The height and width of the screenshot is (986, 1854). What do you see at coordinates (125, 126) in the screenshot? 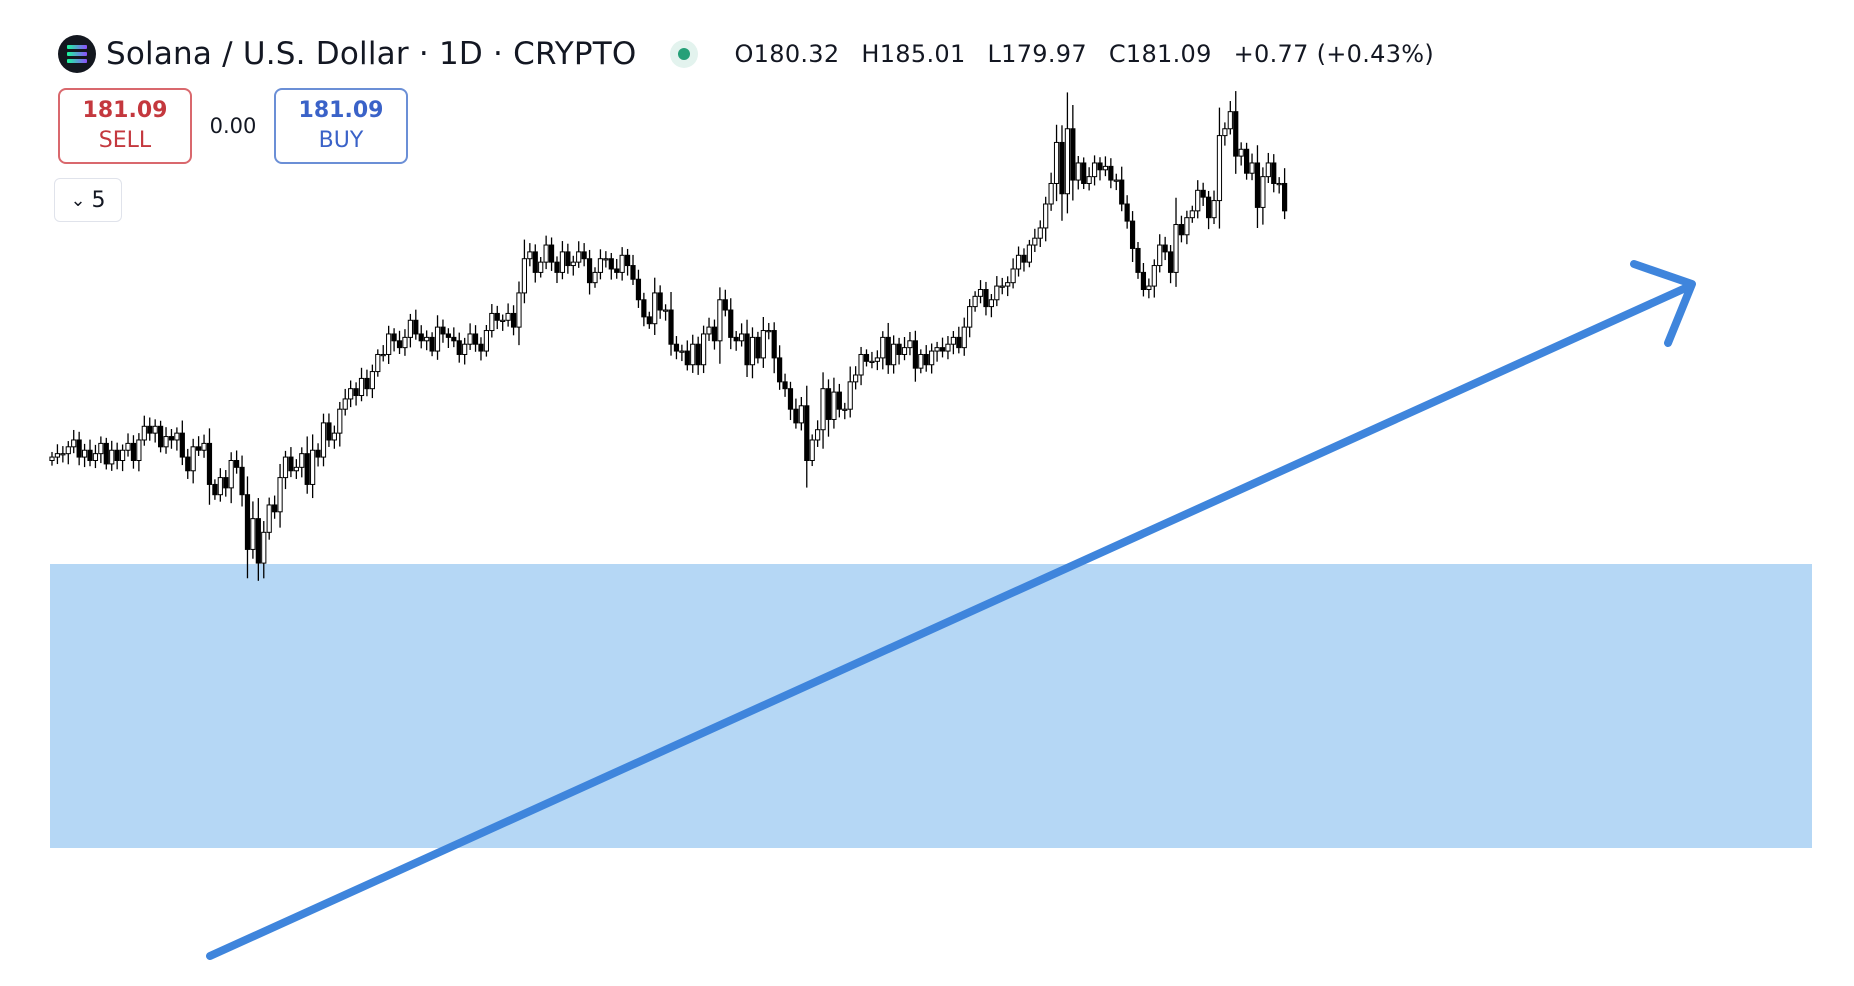
I see `sell-button: 181.09 SELL` at bounding box center [125, 126].